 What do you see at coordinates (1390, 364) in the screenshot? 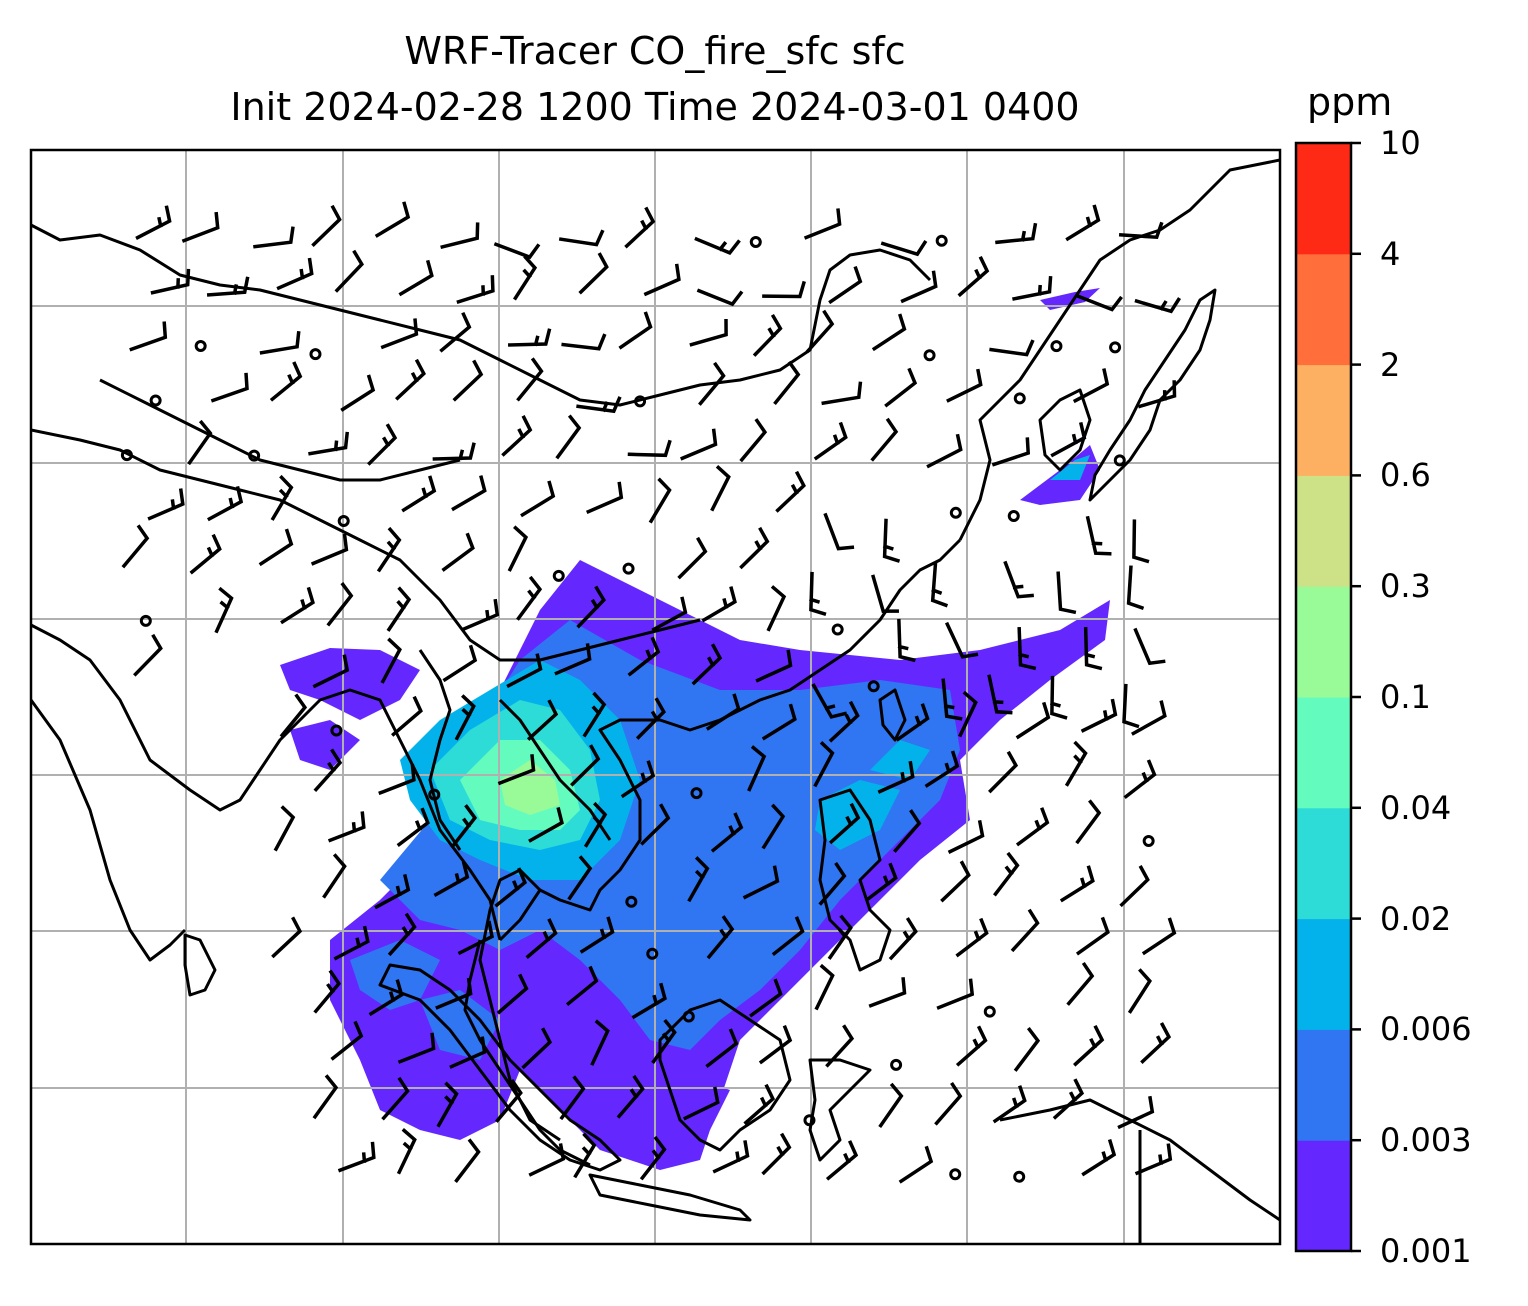
I see `colorbar-tick-label: 2` at bounding box center [1390, 364].